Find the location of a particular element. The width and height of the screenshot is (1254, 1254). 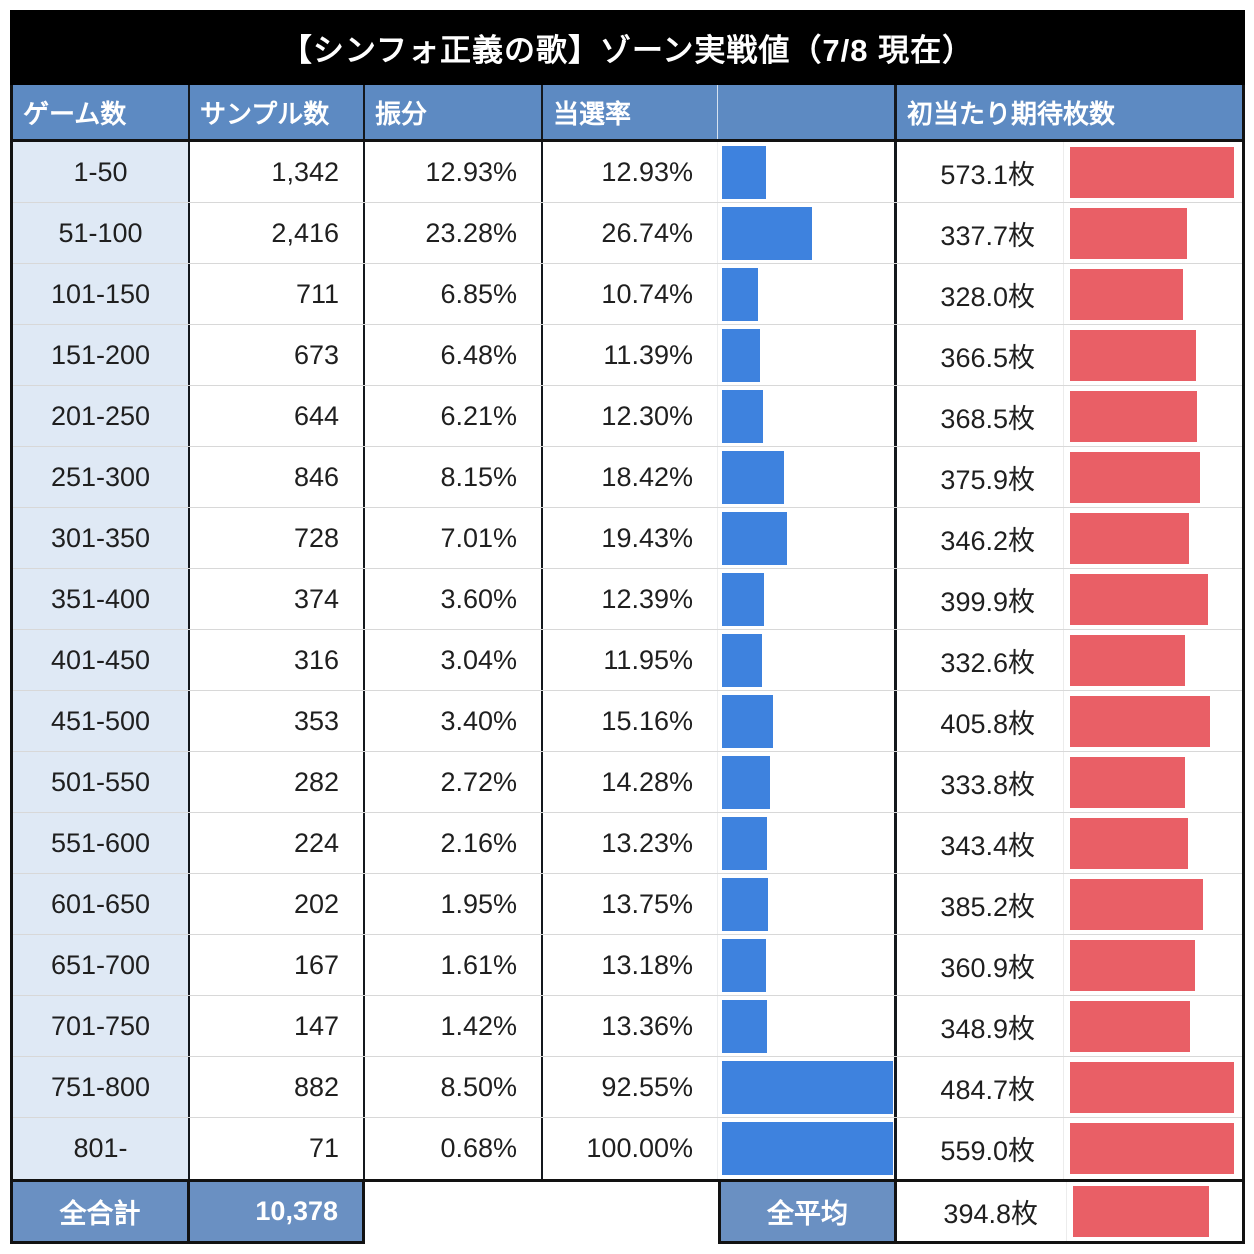

coins-value: 368.5枚 is located at coordinates (987, 418).